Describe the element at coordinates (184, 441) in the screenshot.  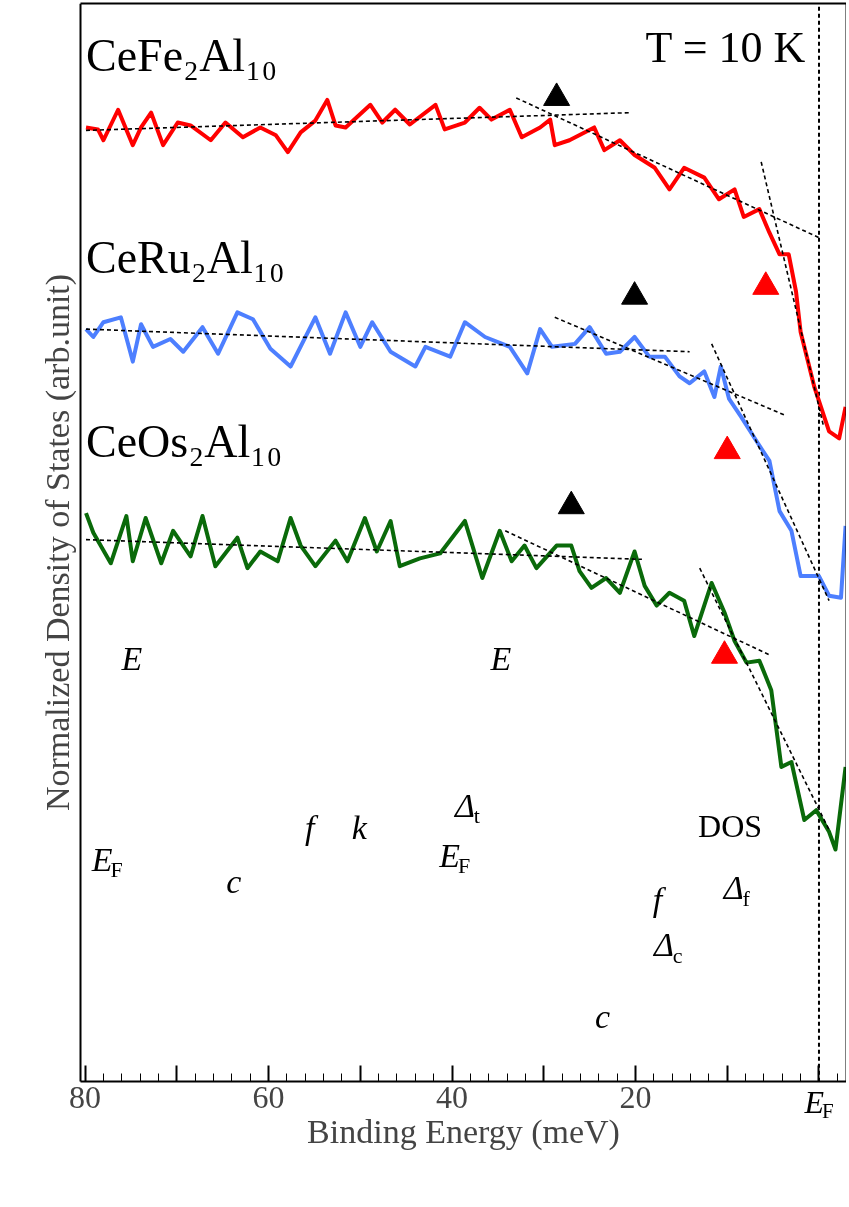
I see `series-label: CeOs₂Al₁₀` at that location.